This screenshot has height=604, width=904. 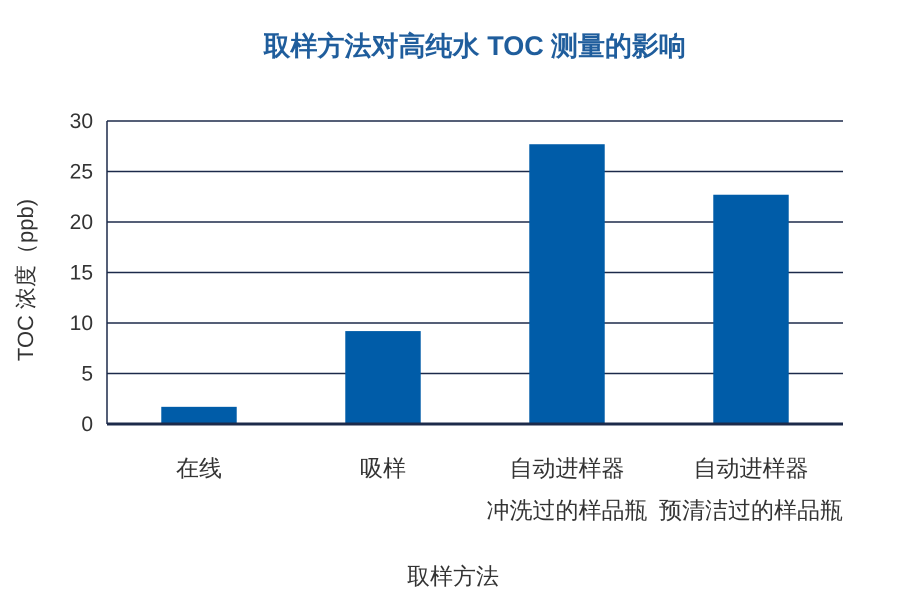 What do you see at coordinates (81, 121) in the screenshot?
I see `y-tick-label: 30` at bounding box center [81, 121].